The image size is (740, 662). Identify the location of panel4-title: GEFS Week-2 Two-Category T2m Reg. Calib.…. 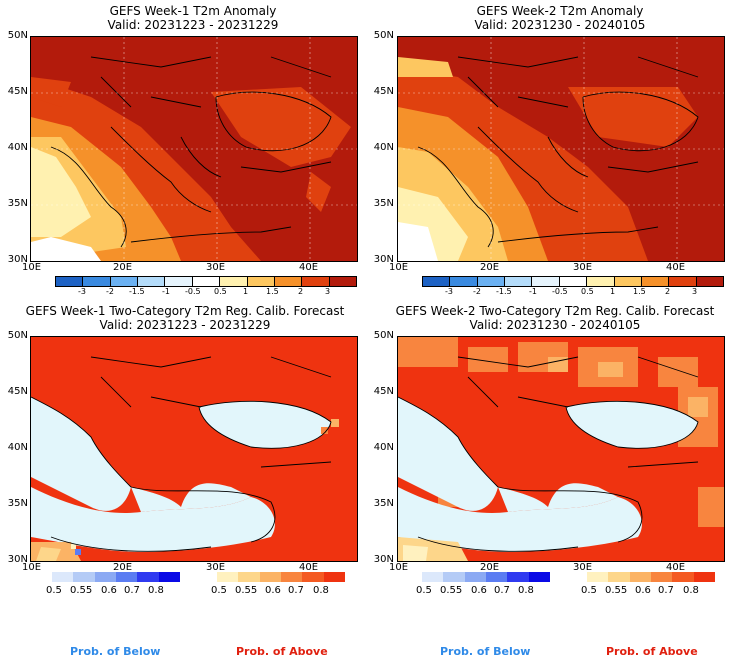
(555, 318).